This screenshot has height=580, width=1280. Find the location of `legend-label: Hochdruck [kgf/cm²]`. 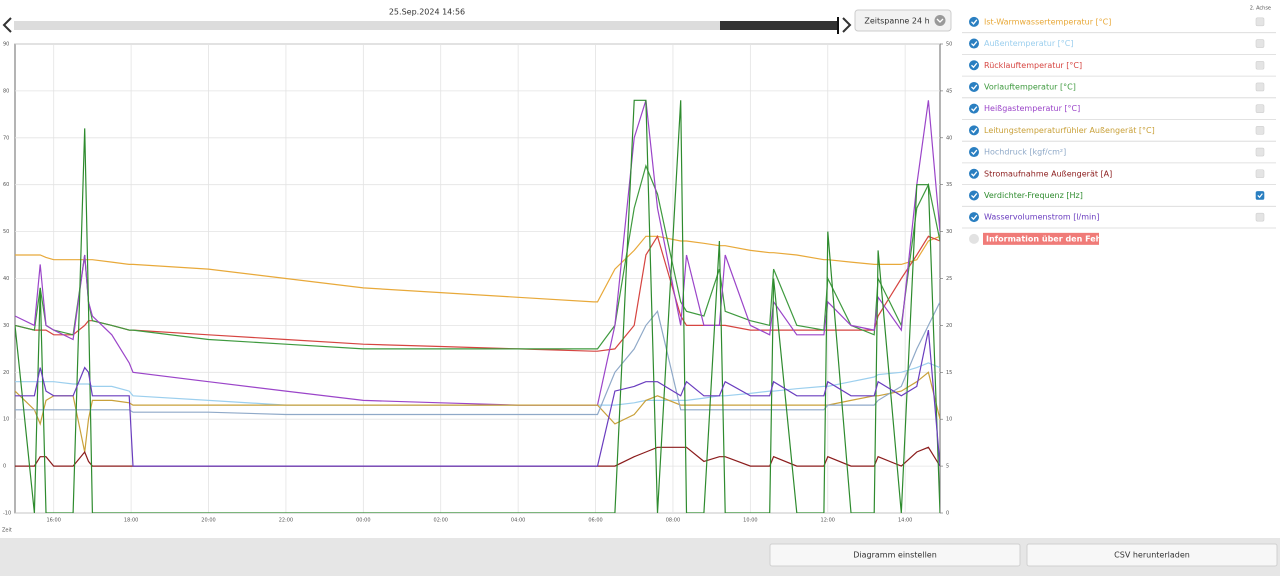

legend-label: Hochdruck [kgf/cm²] is located at coordinates (1025, 152).